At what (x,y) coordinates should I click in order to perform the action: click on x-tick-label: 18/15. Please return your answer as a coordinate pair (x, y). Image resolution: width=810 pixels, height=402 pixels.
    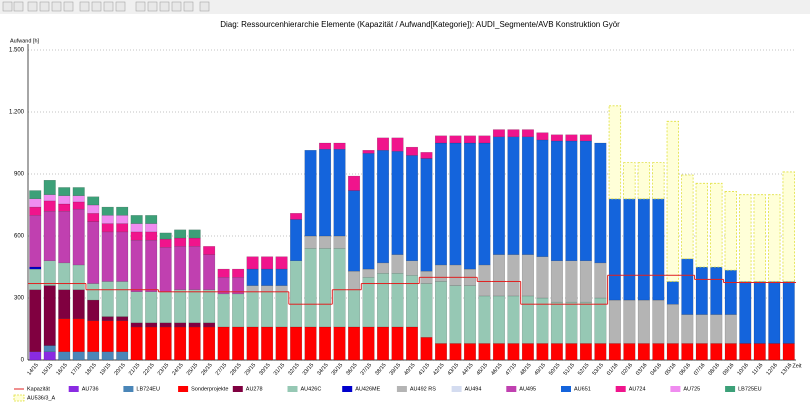
    Looking at the image, I should click on (90, 369).